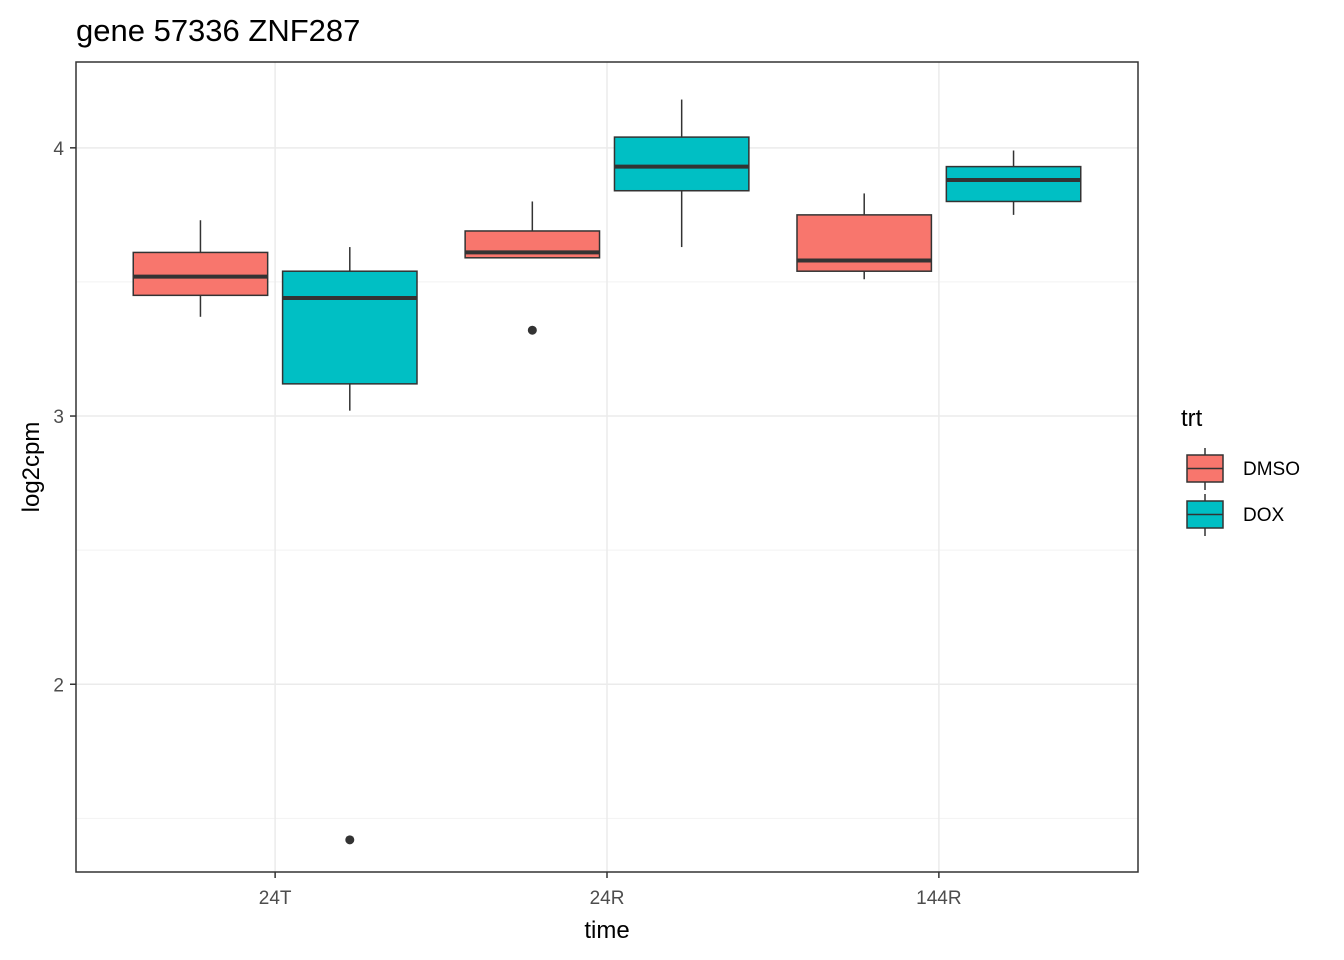 The image size is (1344, 960). Describe the element at coordinates (275, 898) in the screenshot. I see `x-tick-label: 24T` at that location.